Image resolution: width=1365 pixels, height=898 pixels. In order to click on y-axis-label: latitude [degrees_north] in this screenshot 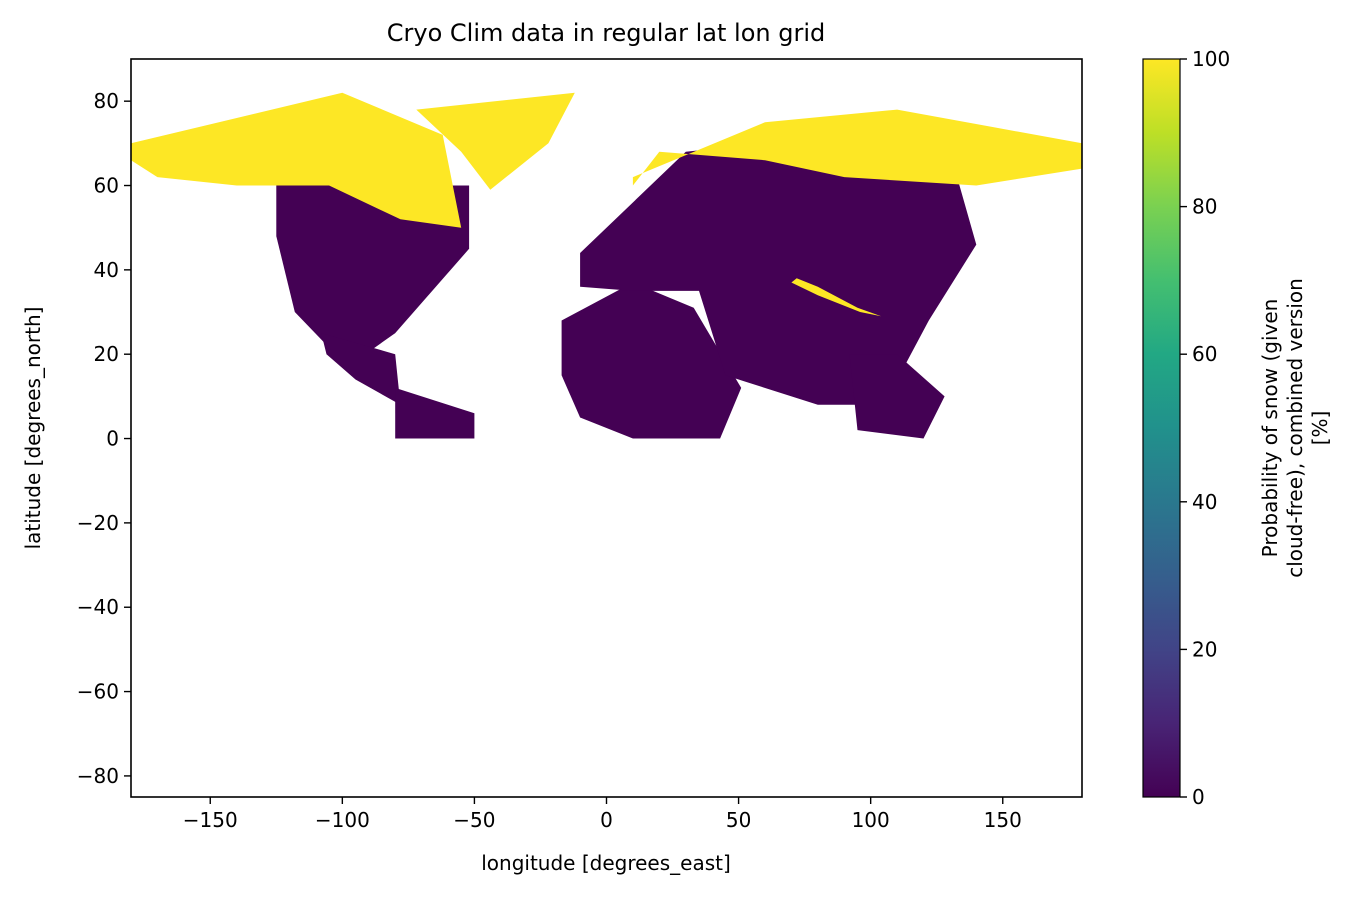, I will do `click(33, 428)`.